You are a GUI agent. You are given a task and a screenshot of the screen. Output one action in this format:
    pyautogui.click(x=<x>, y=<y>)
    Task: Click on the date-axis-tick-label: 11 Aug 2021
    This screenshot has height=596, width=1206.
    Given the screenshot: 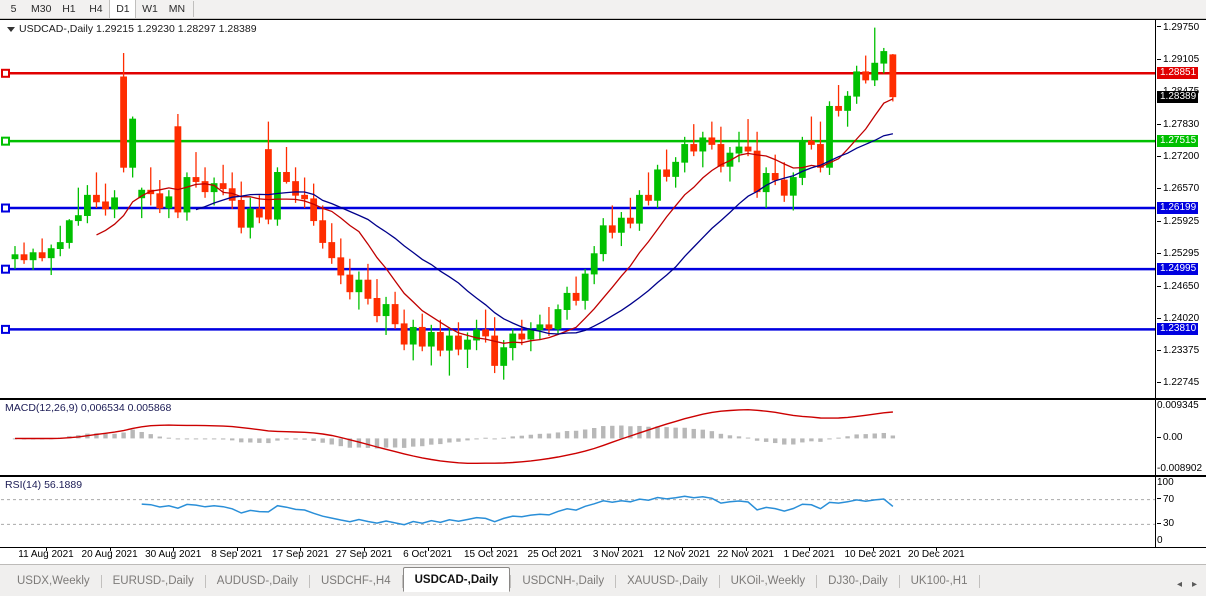 What is the action you would take?
    pyautogui.click(x=46, y=554)
    